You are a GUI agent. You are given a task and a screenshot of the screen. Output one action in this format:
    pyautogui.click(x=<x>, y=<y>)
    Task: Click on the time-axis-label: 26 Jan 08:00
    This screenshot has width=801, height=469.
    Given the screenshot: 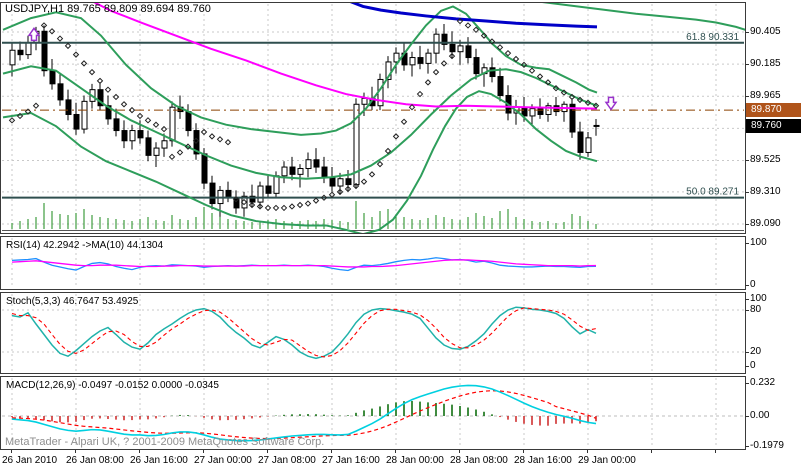 What is the action you would take?
    pyautogui.click(x=95, y=460)
    